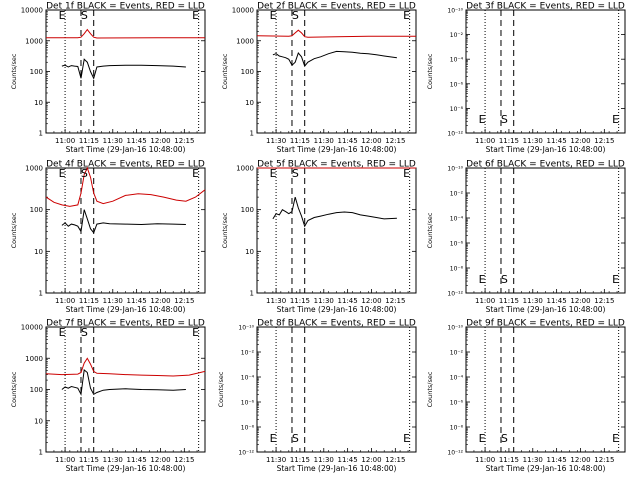 Image resolution: width=640 pixels, height=480 pixels. What do you see at coordinates (545, 324) in the screenshot?
I see `panel-title: Det 9f BLACK = Events, RED = LLD` at bounding box center [545, 324].